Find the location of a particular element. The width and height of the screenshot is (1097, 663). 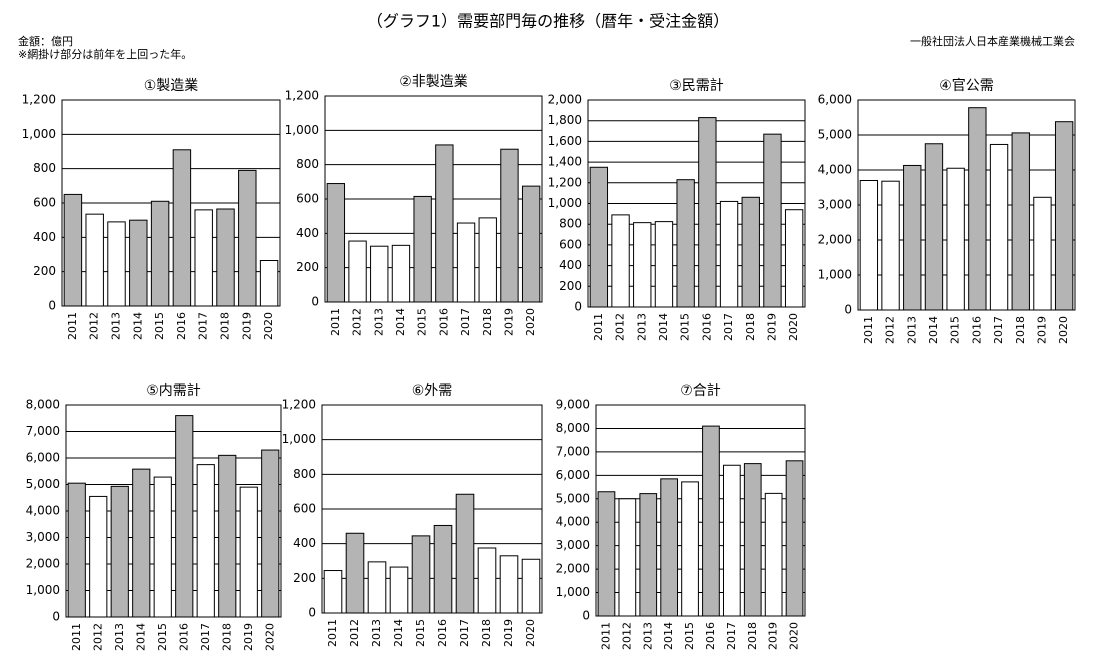

chart-title: ①製造業 is located at coordinates (171, 86).